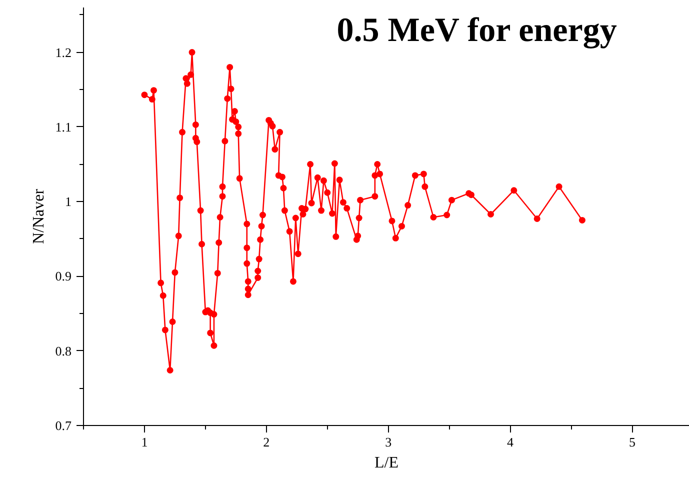 The width and height of the screenshot is (689, 496). What do you see at coordinates (510, 442) in the screenshot?
I see `x-tick-label: 4` at bounding box center [510, 442].